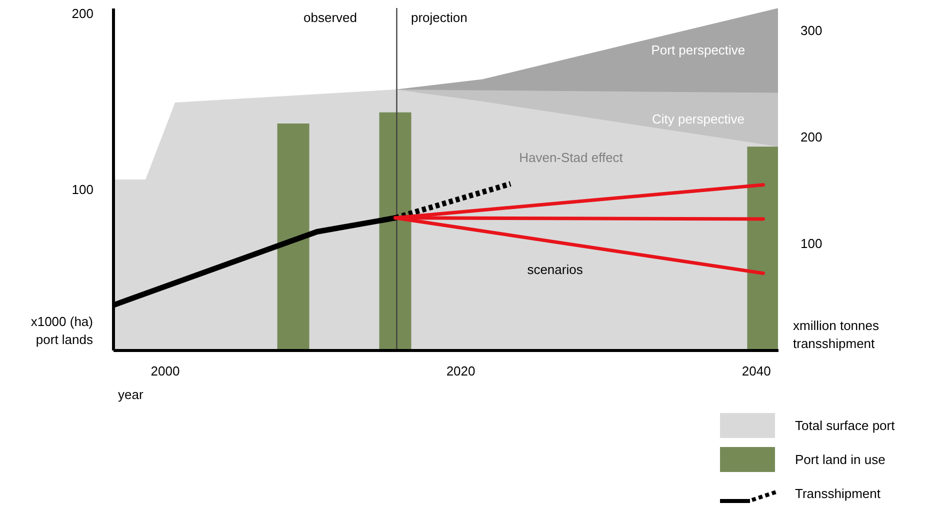 The image size is (932, 505). What do you see at coordinates (845, 425) in the screenshot?
I see `legend-label: Total surface port` at bounding box center [845, 425].